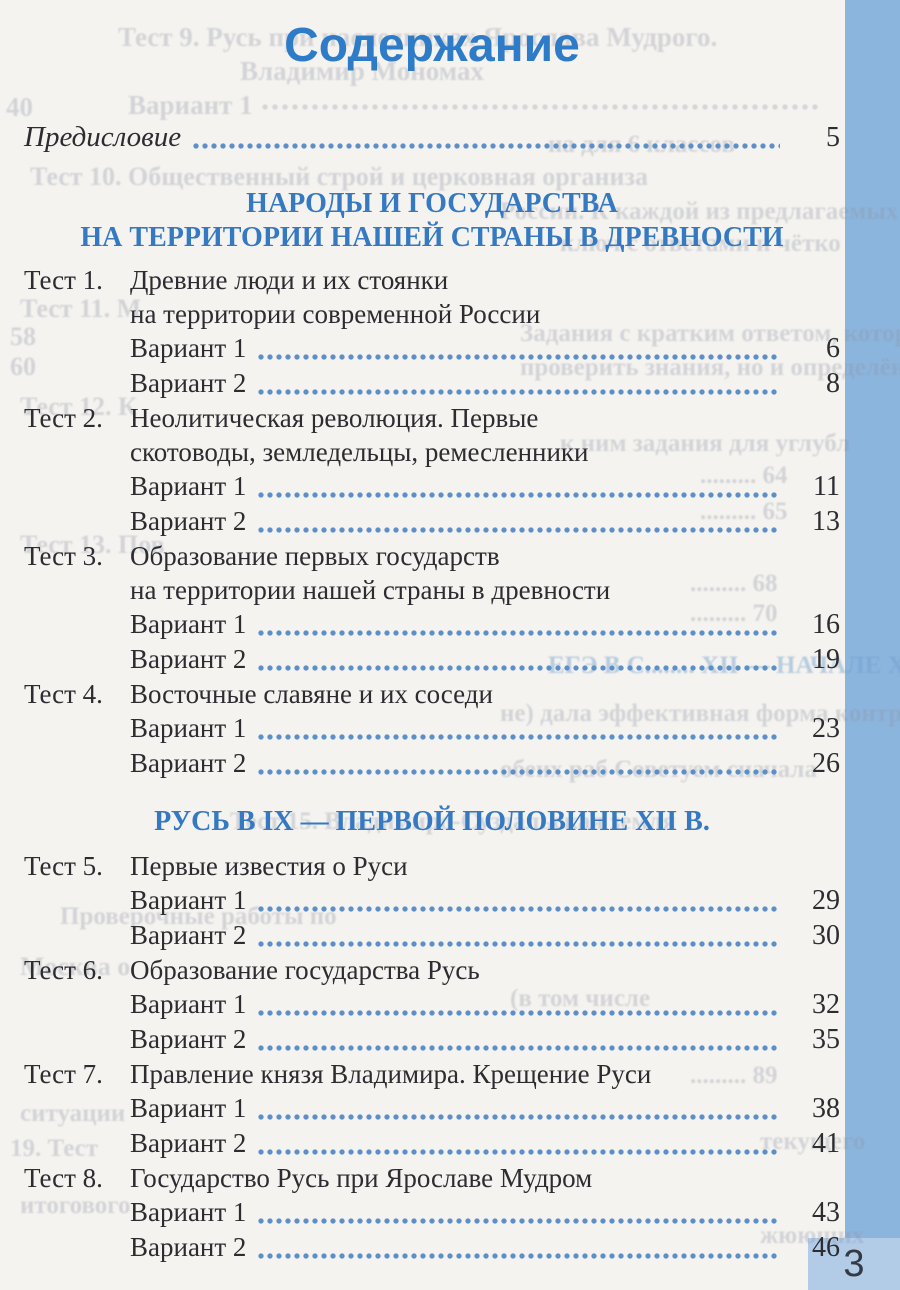 The width and height of the screenshot is (900, 1290). What do you see at coordinates (826, 659) in the screenshot?
I see `variant-page-number: 19` at bounding box center [826, 659].